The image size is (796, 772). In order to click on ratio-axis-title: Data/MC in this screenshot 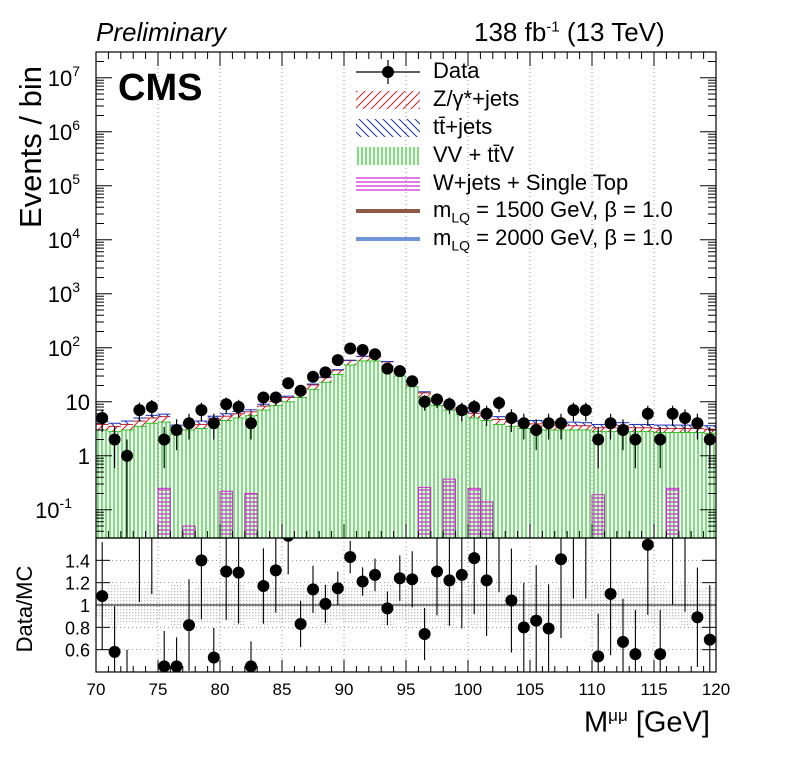, I will do `click(24, 609)`.